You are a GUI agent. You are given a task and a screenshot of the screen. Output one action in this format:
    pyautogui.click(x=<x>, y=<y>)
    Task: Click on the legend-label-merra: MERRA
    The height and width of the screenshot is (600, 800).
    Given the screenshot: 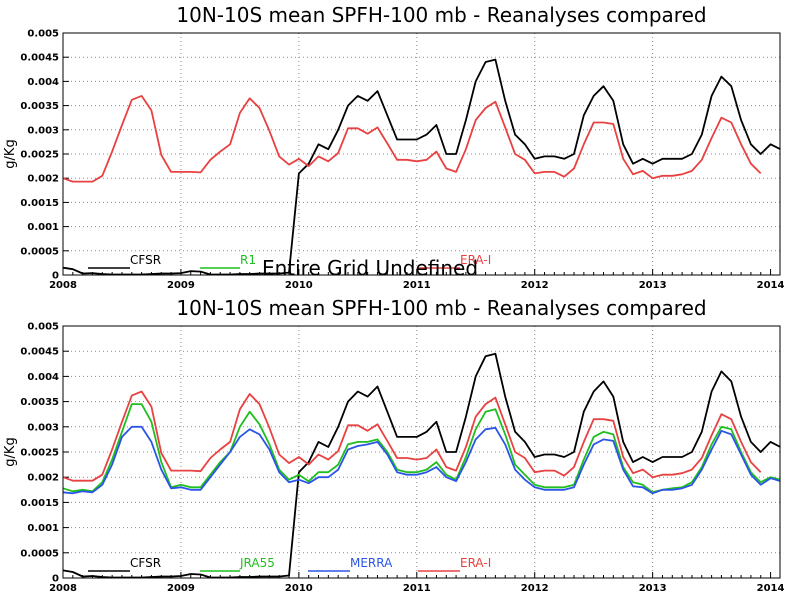 What is the action you would take?
    pyautogui.click(x=371, y=563)
    